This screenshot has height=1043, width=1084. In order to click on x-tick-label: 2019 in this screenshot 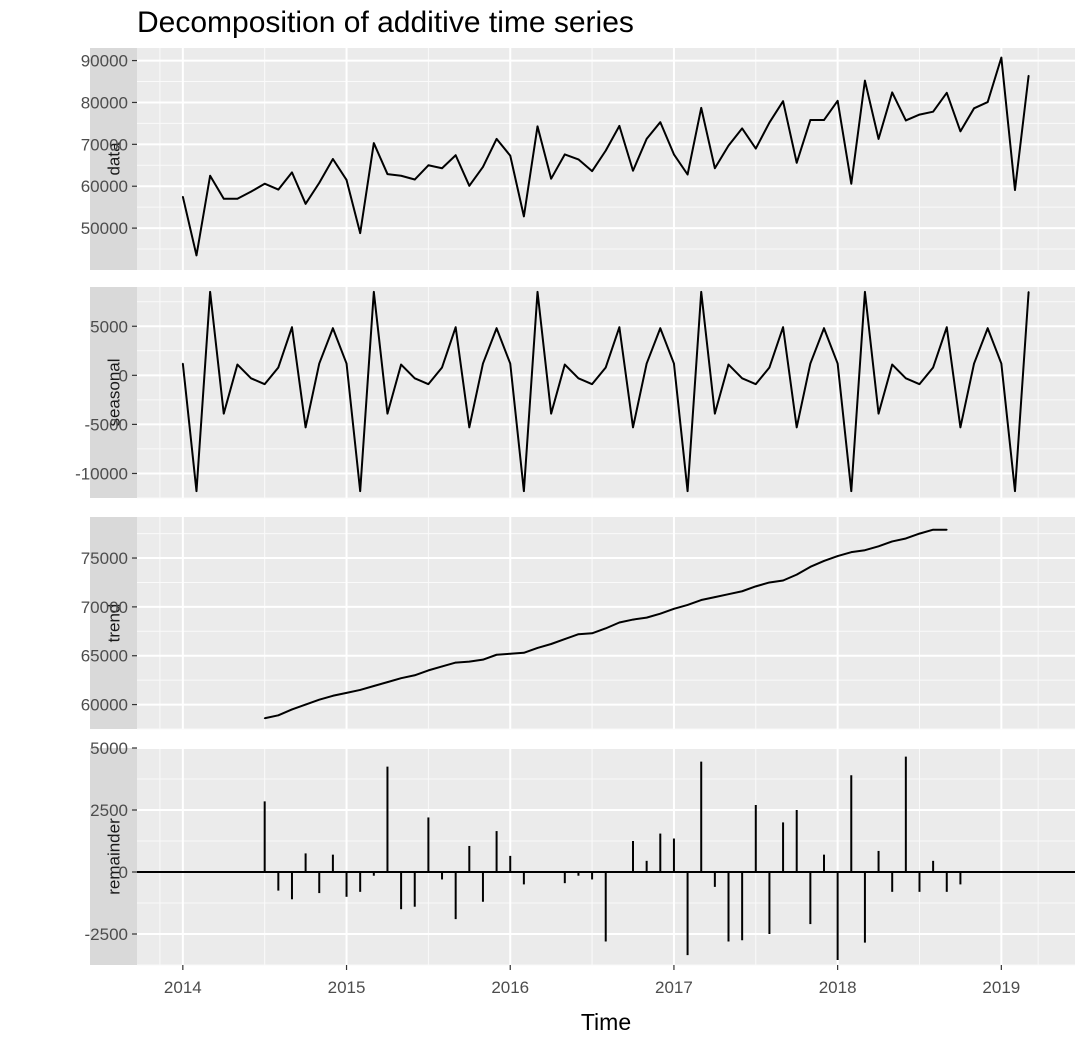, I will do `click(1001, 987)`.